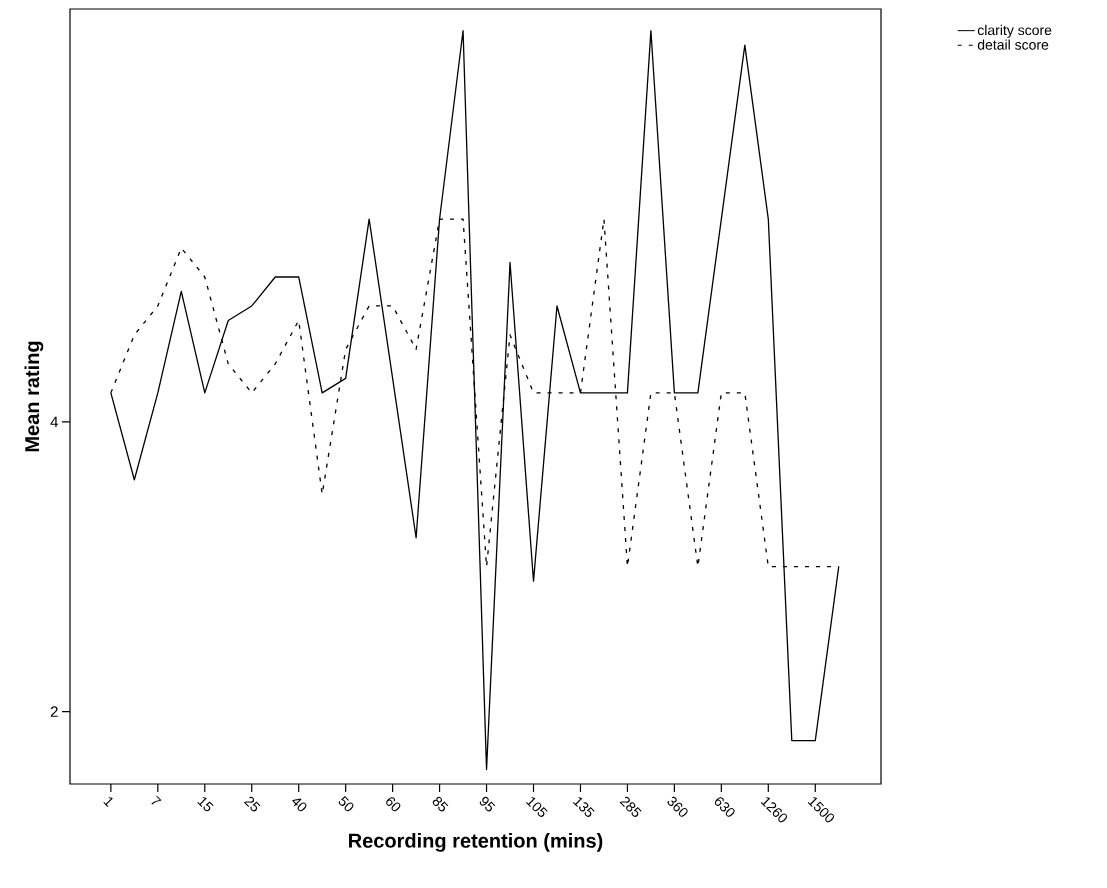 This screenshot has width=1107, height=888. What do you see at coordinates (252, 804) in the screenshot?
I see `x-tick-label: 25` at bounding box center [252, 804].